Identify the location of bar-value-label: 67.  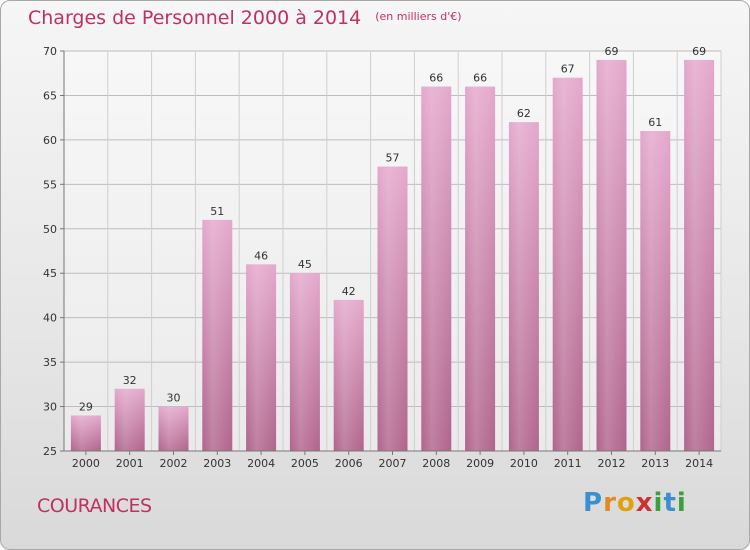
(568, 69).